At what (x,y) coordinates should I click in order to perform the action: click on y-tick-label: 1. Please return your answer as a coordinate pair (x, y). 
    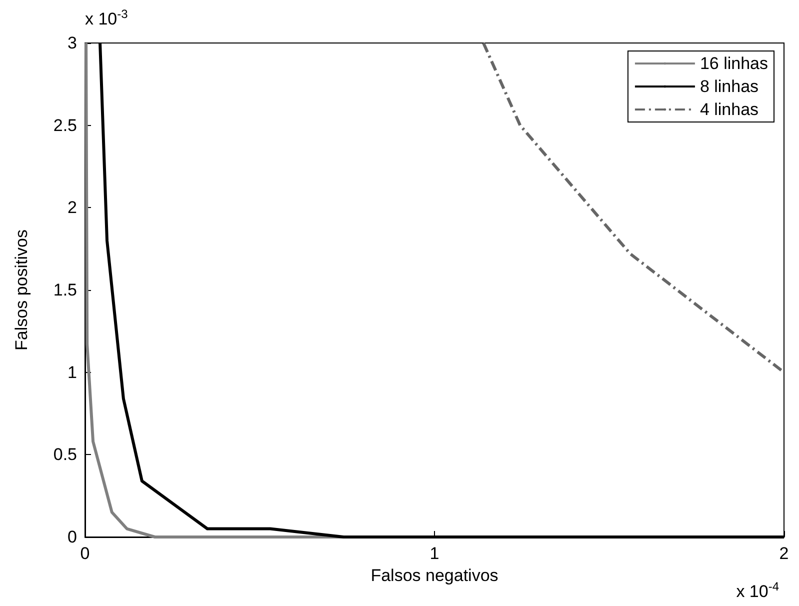
    Looking at the image, I should click on (72, 372).